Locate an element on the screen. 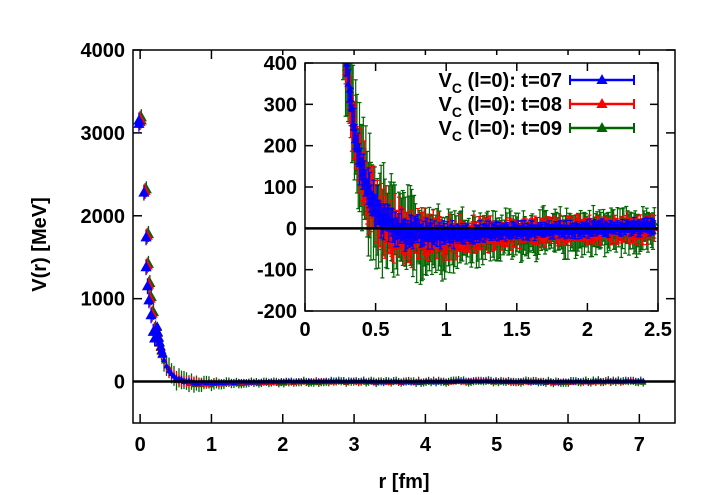 This screenshot has height=495, width=706. inset-x-tick-label: 2 is located at coordinates (587, 330).